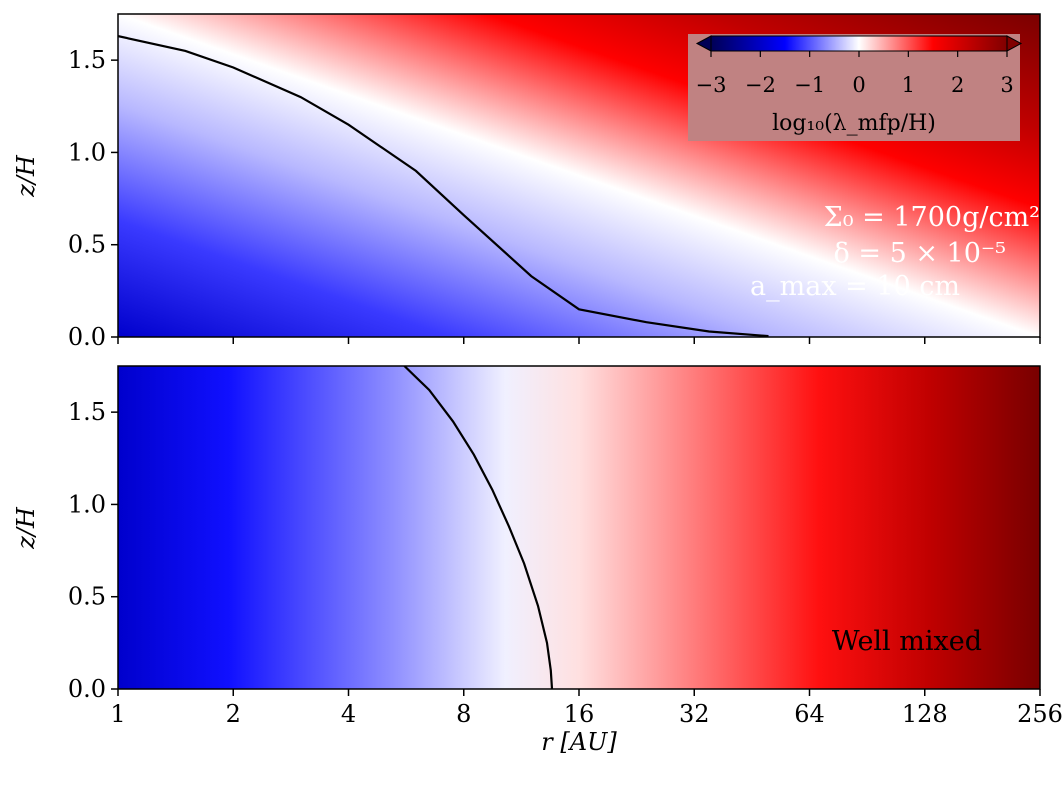 The height and width of the screenshot is (787, 1062). What do you see at coordinates (694, 714) in the screenshot?
I see `x-tick-label: 32` at bounding box center [694, 714].